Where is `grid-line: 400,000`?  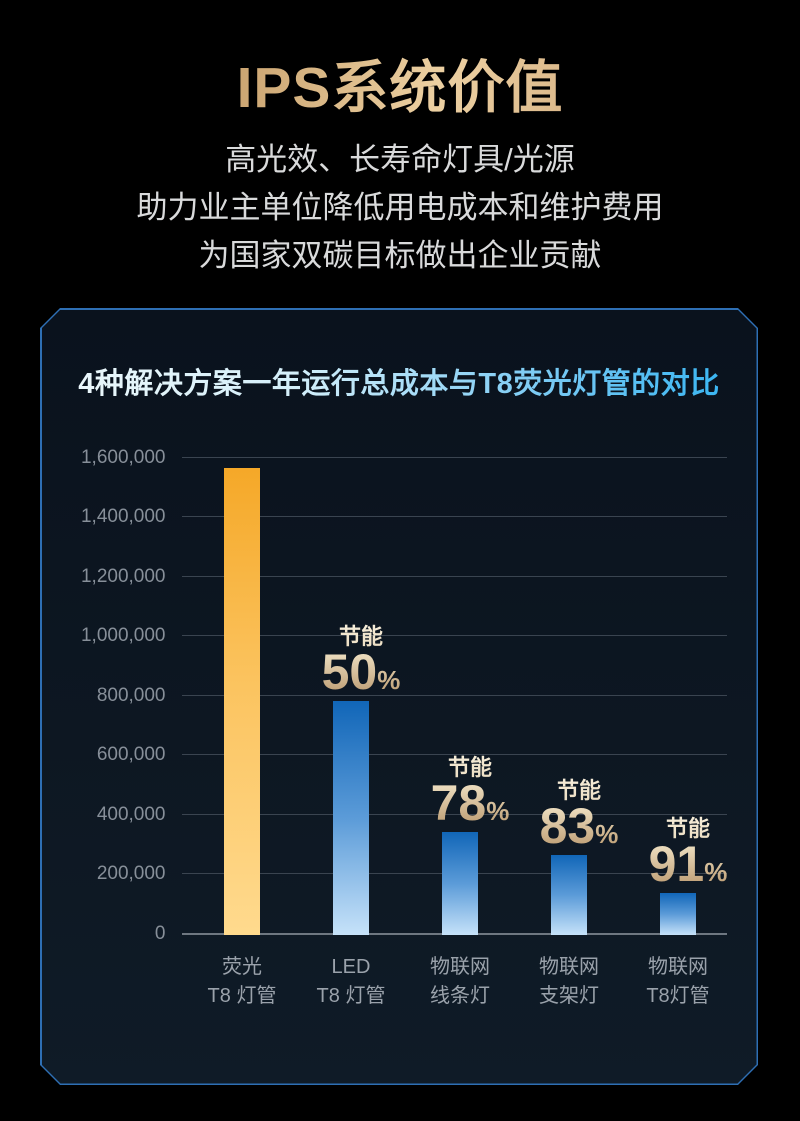 grid-line: 400,000 is located at coordinates (454, 814).